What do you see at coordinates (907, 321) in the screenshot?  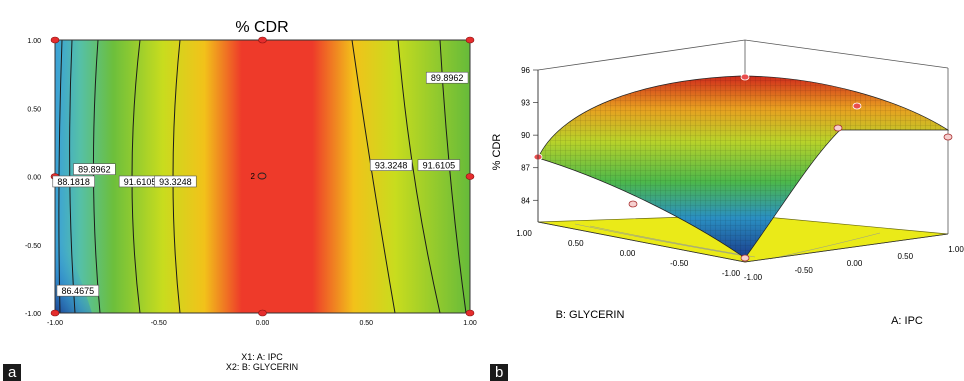 I see `a-axis-title: A: IPC` at bounding box center [907, 321].